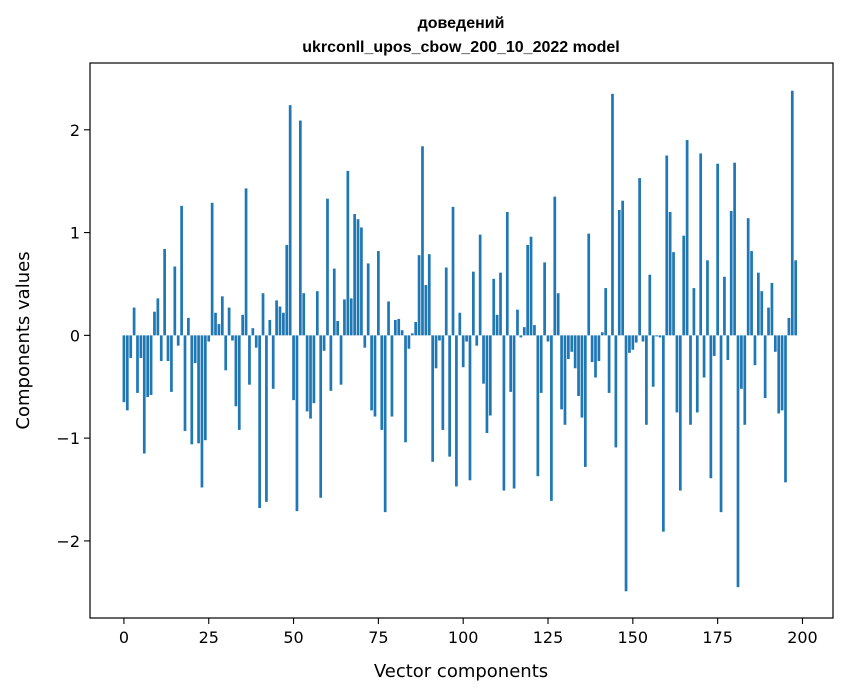 The width and height of the screenshot is (847, 700). I want to click on y-tick-label: −2, so click(68, 541).